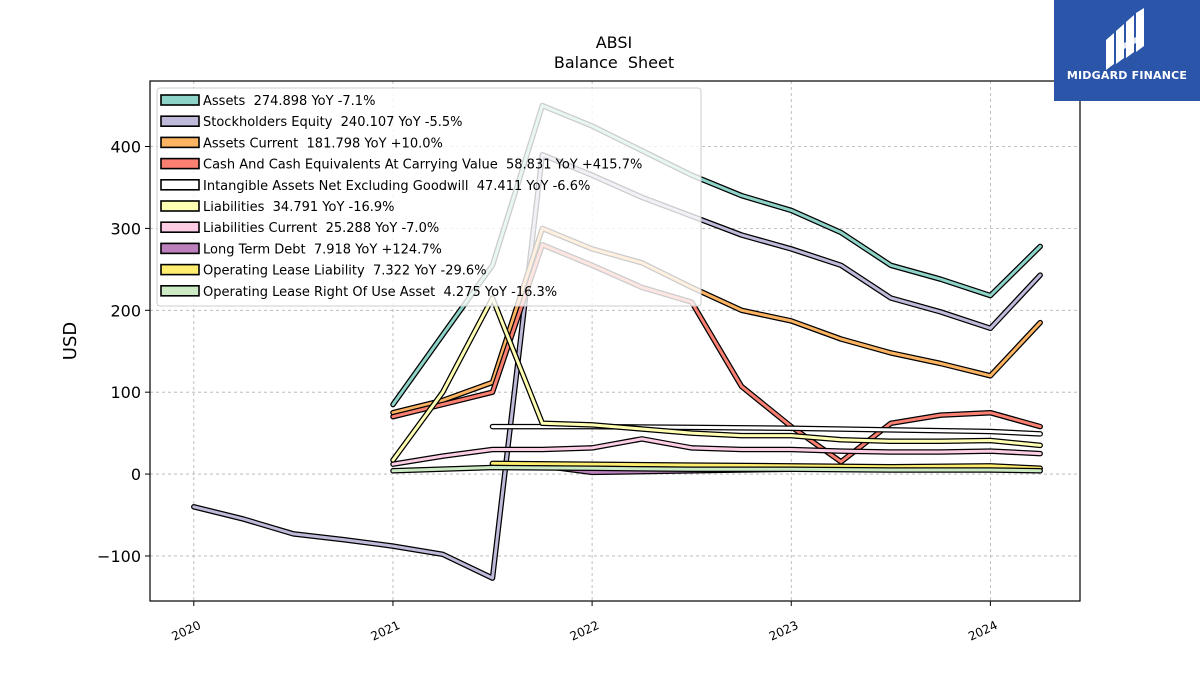  Describe the element at coordinates (323, 143) in the screenshot. I see `legend-label: Assets Current 181.798 YoY +10.0%` at that location.